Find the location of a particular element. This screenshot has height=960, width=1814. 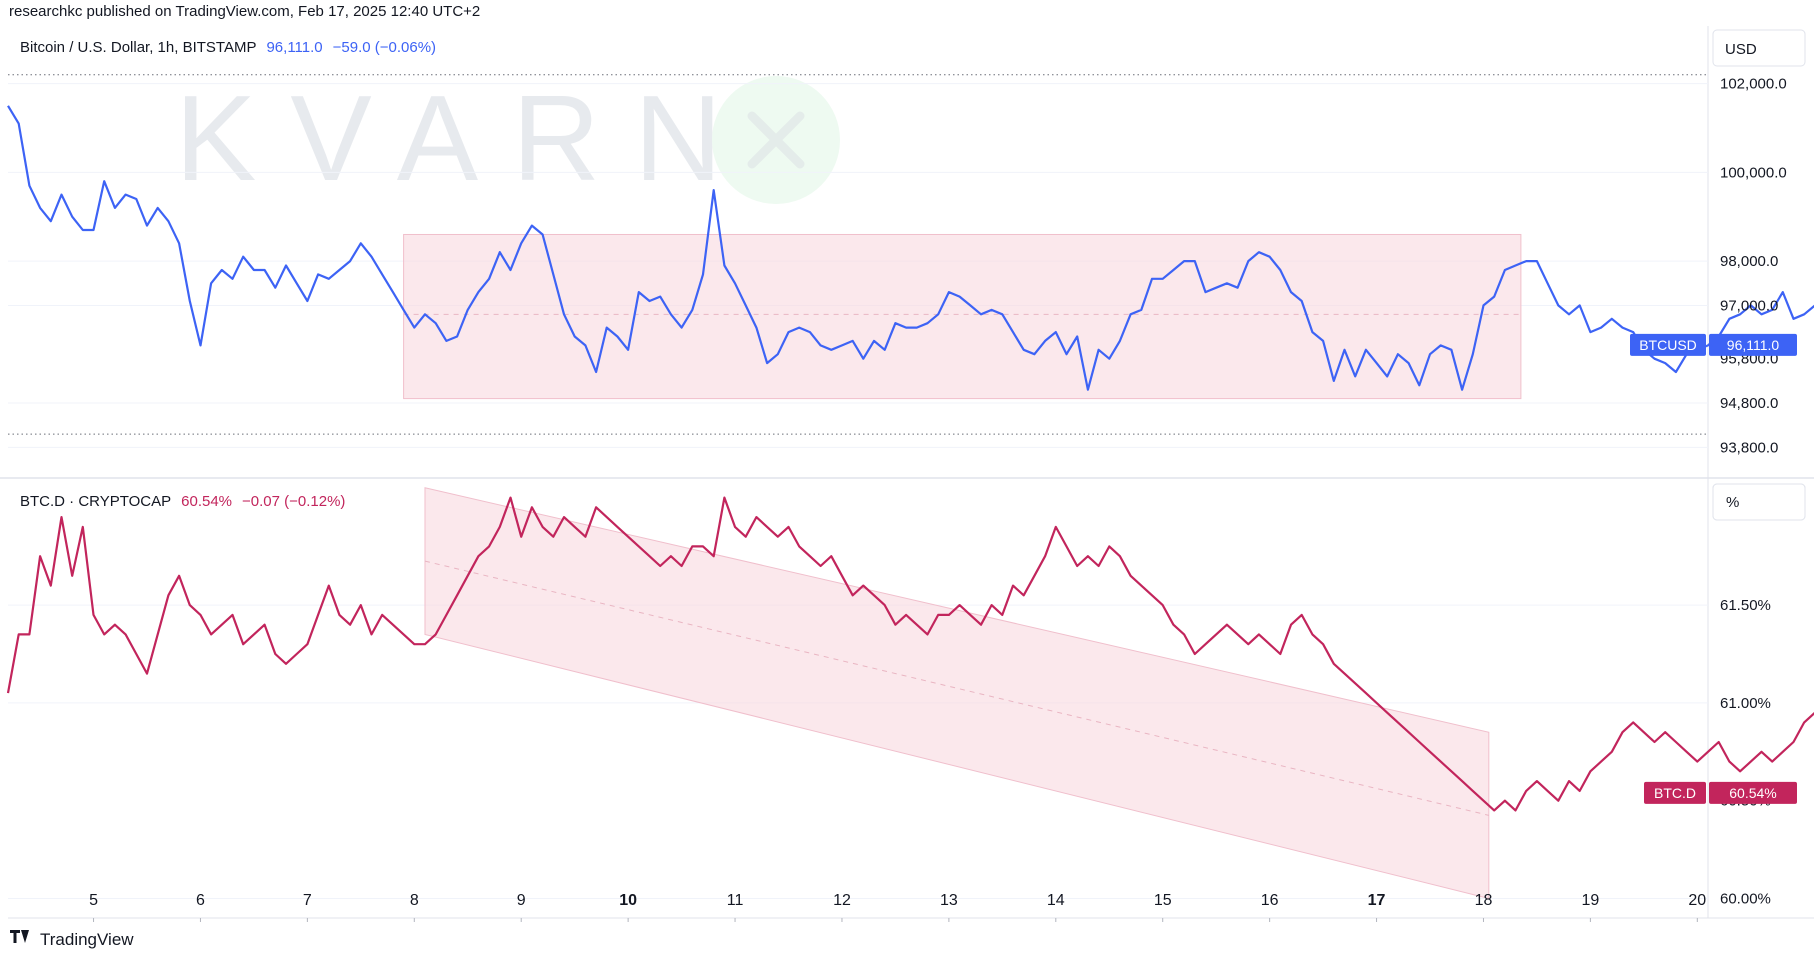

y-tick-label: 100,000.0 is located at coordinates (1753, 172).